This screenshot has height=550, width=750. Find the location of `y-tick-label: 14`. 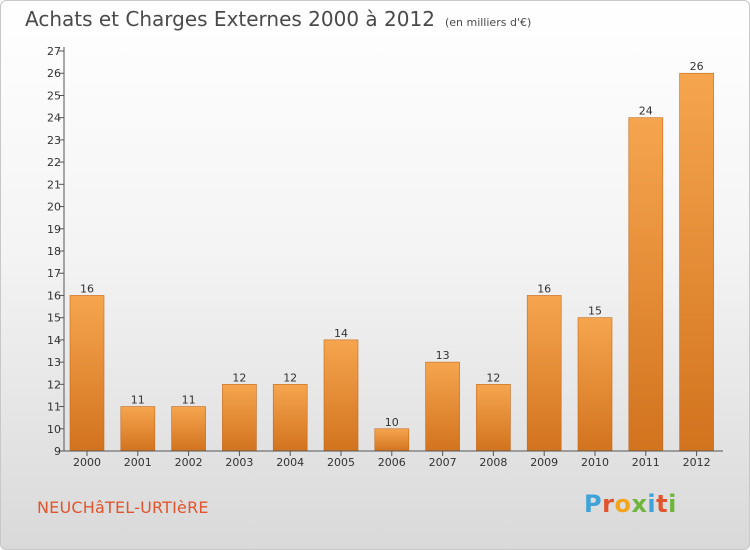

y-tick-label: 14 is located at coordinates (54, 340).